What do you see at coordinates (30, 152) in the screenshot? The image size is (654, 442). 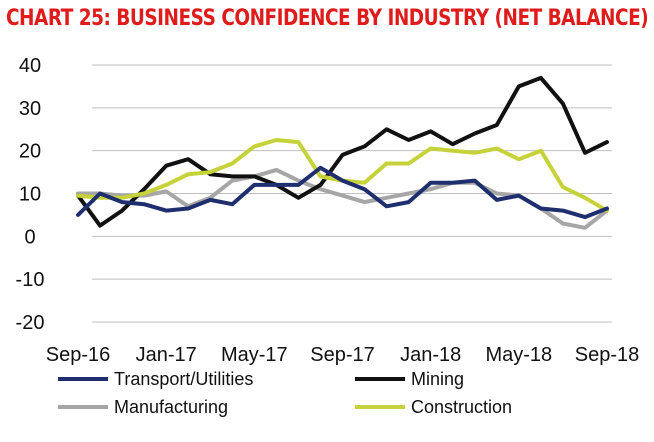 I see `y-tick-label: 20` at bounding box center [30, 152].